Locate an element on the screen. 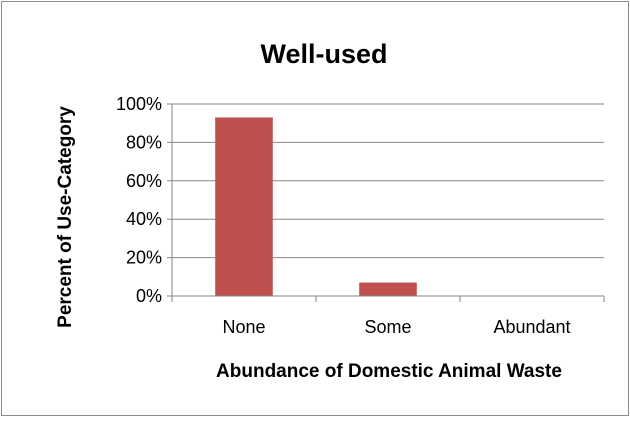 The height and width of the screenshot is (422, 630). bar-none is located at coordinates (244, 206).